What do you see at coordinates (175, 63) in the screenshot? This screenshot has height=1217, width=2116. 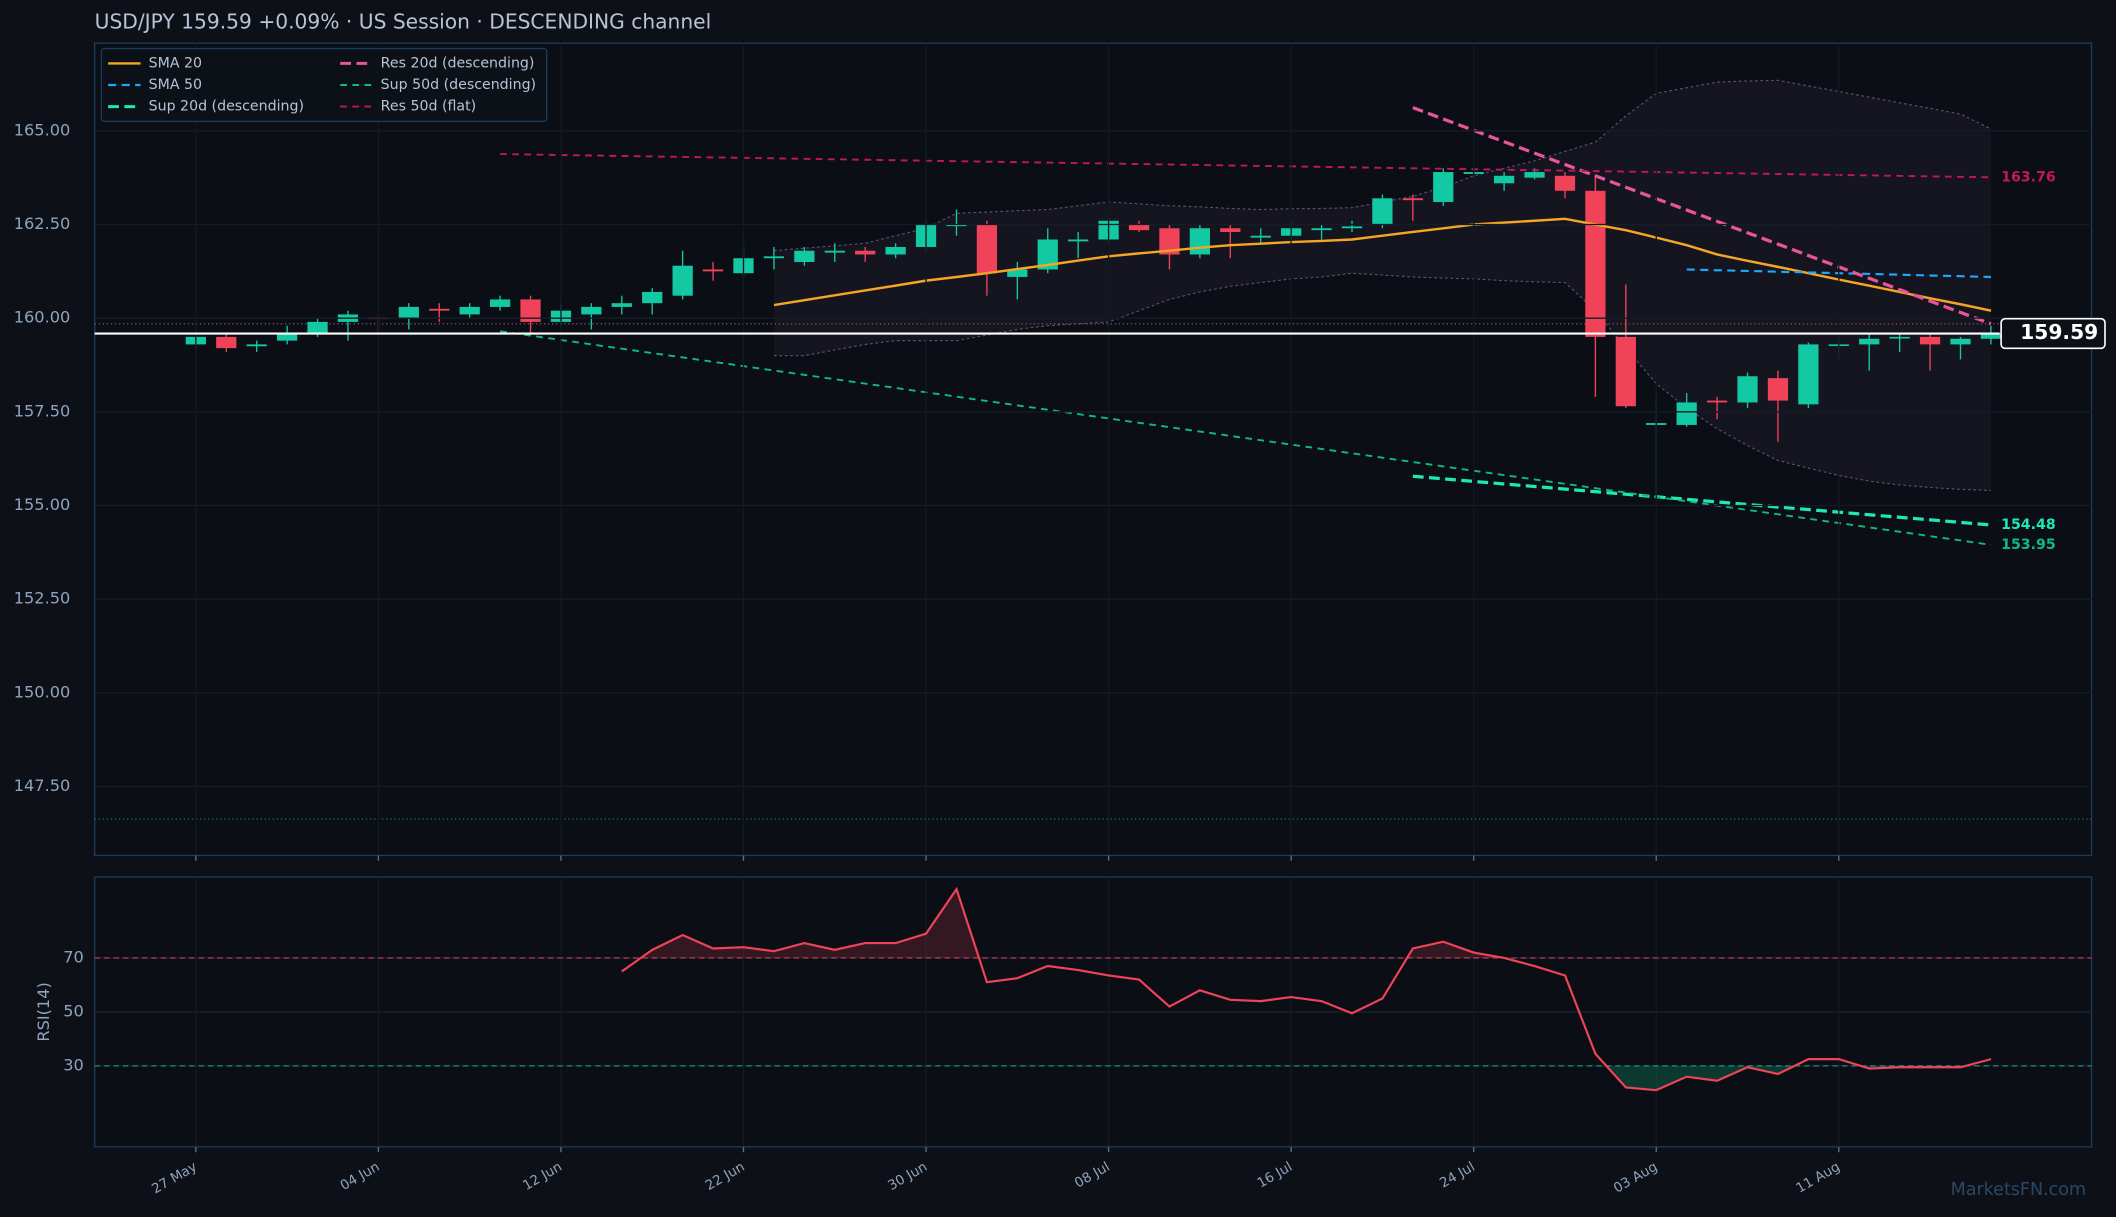 I see `legend-label: SMA 20` at bounding box center [175, 63].